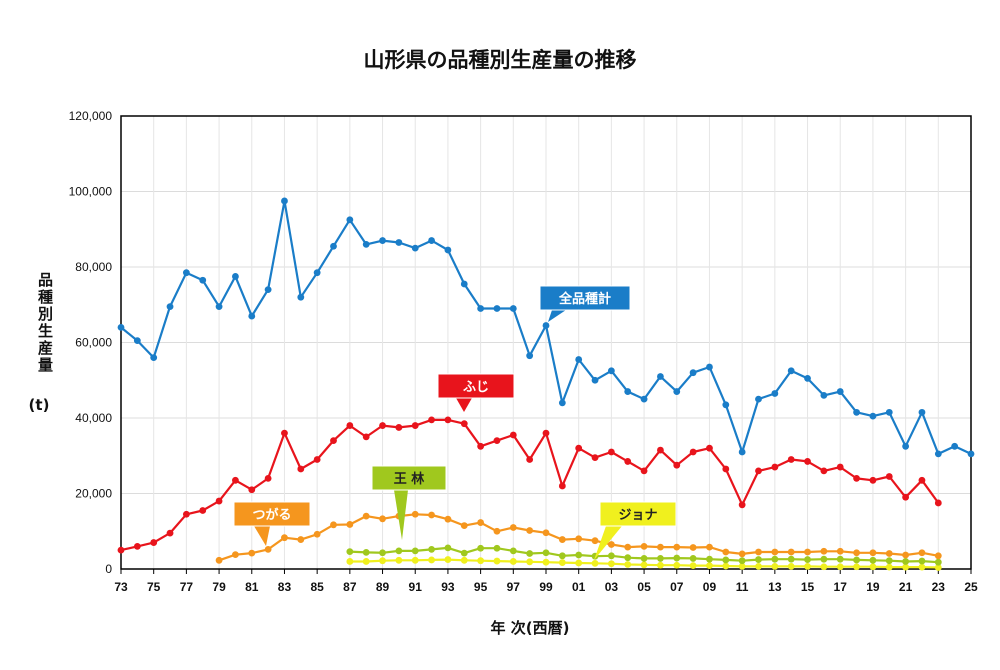 The width and height of the screenshot is (1000, 670). What do you see at coordinates (409, 479) in the screenshot?
I see `callout-label: 王 林` at bounding box center [409, 479].